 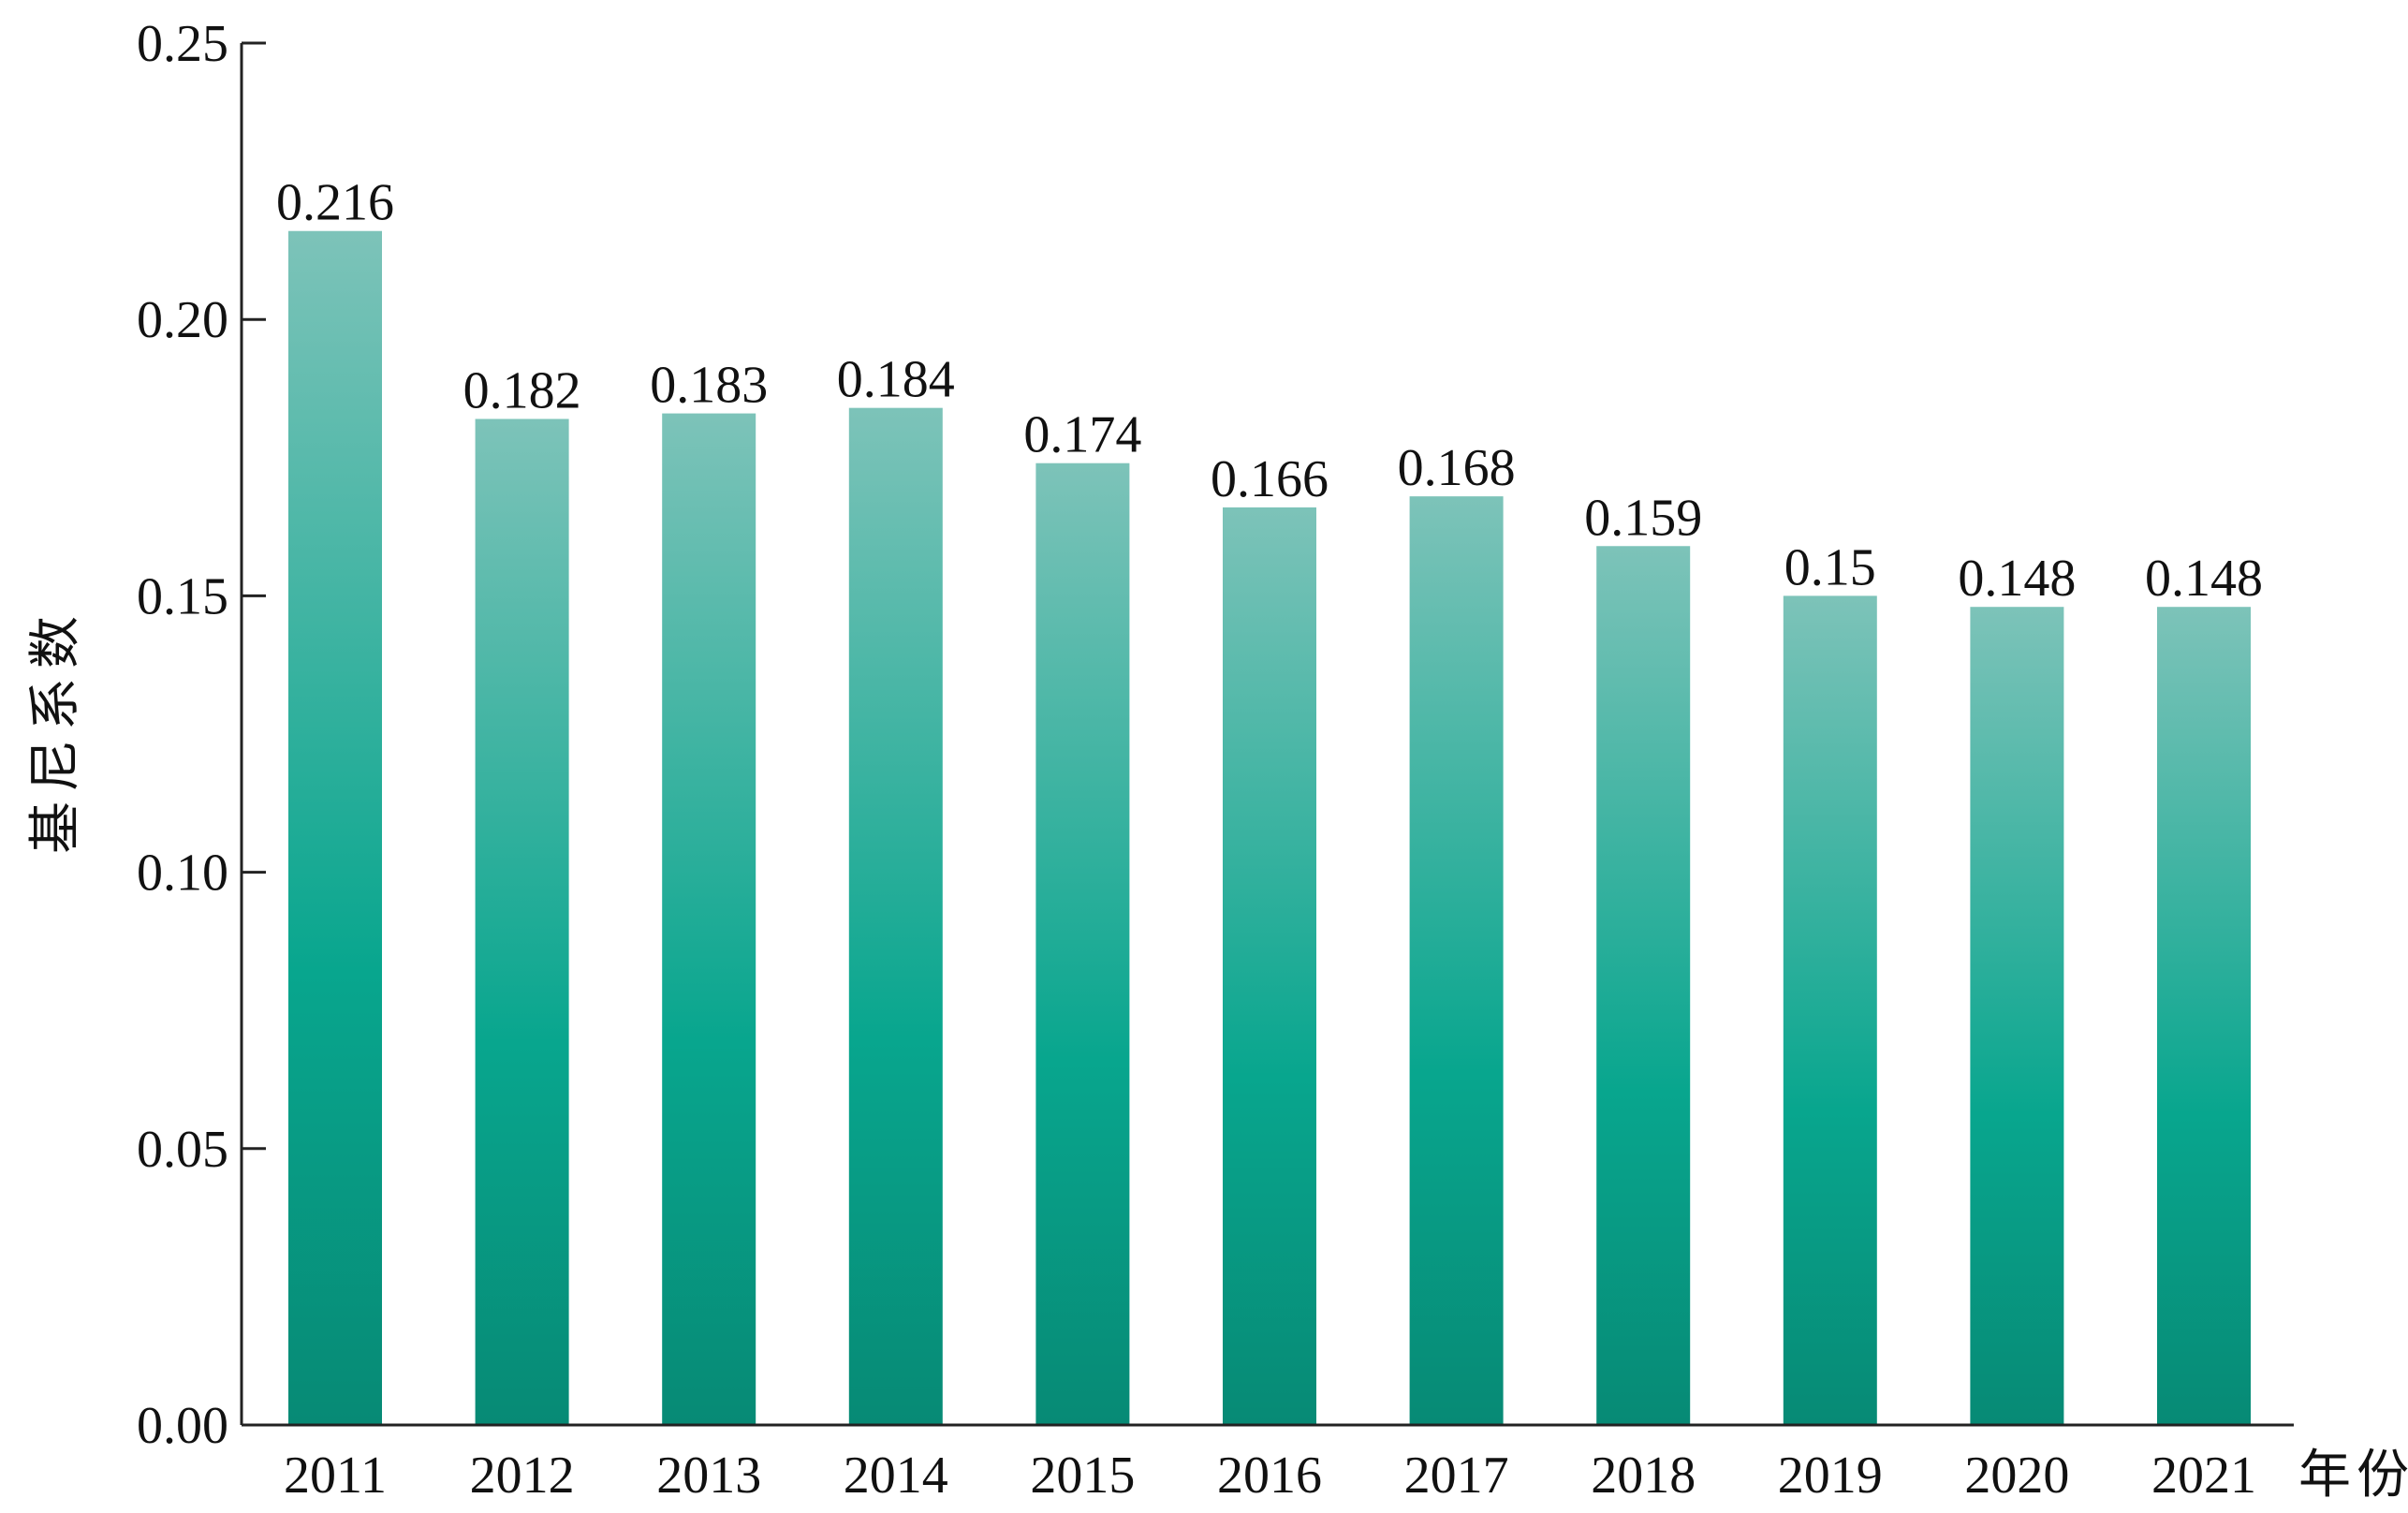 I want to click on x-tick-label-2016: 2016, so click(x=1269, y=1476).